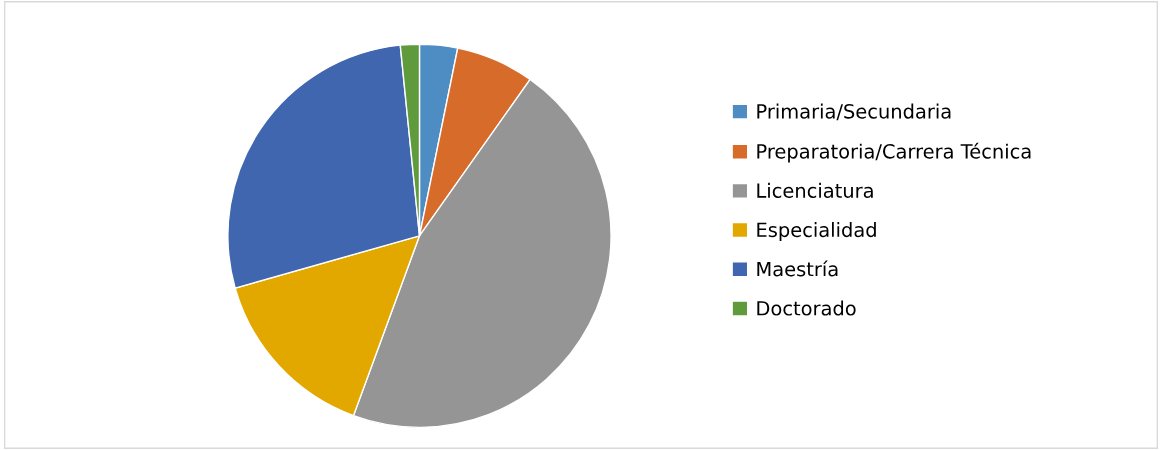 The image size is (1162, 450). Describe the element at coordinates (816, 231) in the screenshot. I see `legend-label: Especialidad` at that location.